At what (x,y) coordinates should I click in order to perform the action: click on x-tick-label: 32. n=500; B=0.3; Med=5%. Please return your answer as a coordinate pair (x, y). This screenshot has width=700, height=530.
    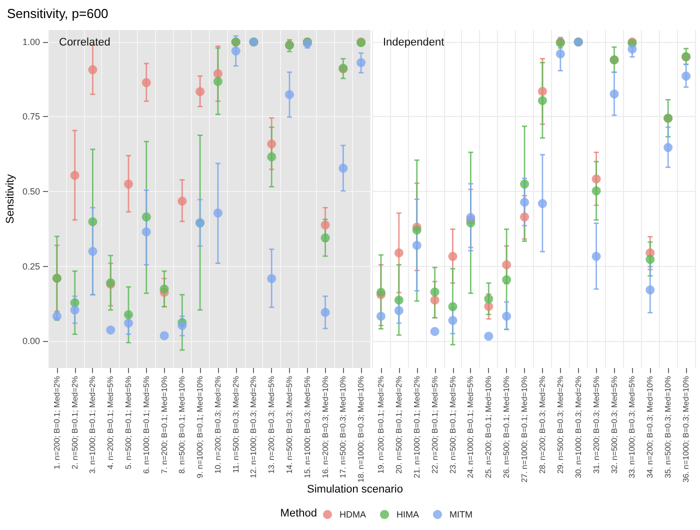
    Looking at the image, I should click on (614, 425).